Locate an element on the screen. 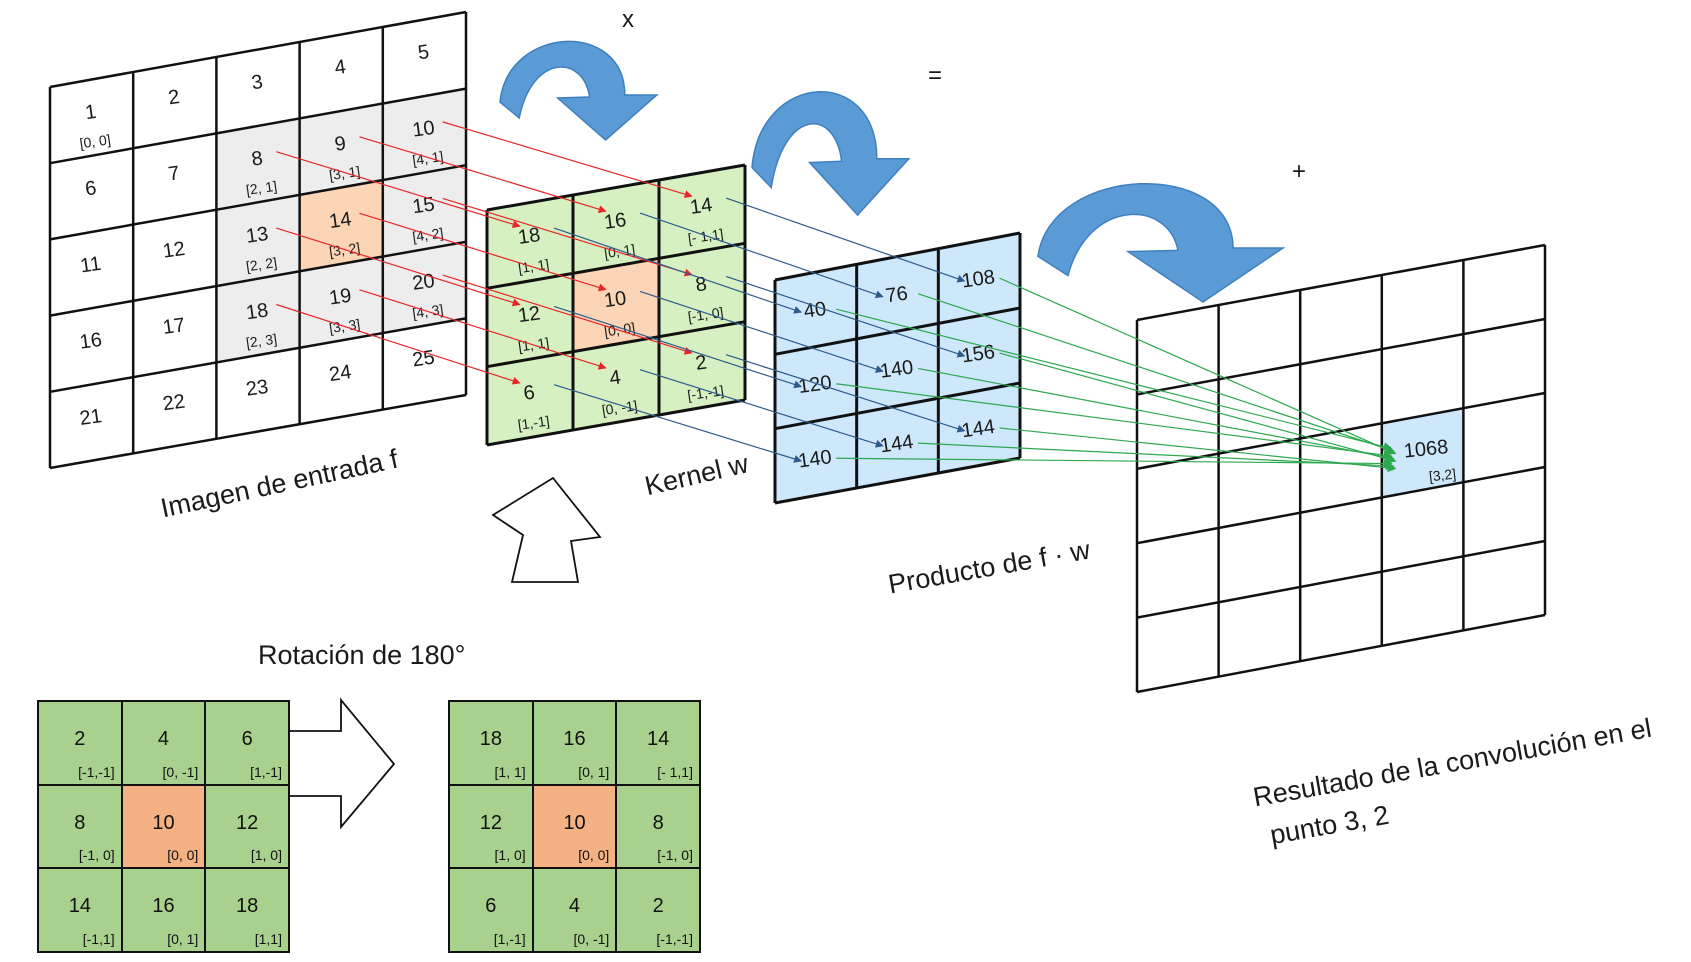 Image resolution: width=1691 pixels, height=962 pixels. kernel-before-value: 18 is located at coordinates (247, 906).